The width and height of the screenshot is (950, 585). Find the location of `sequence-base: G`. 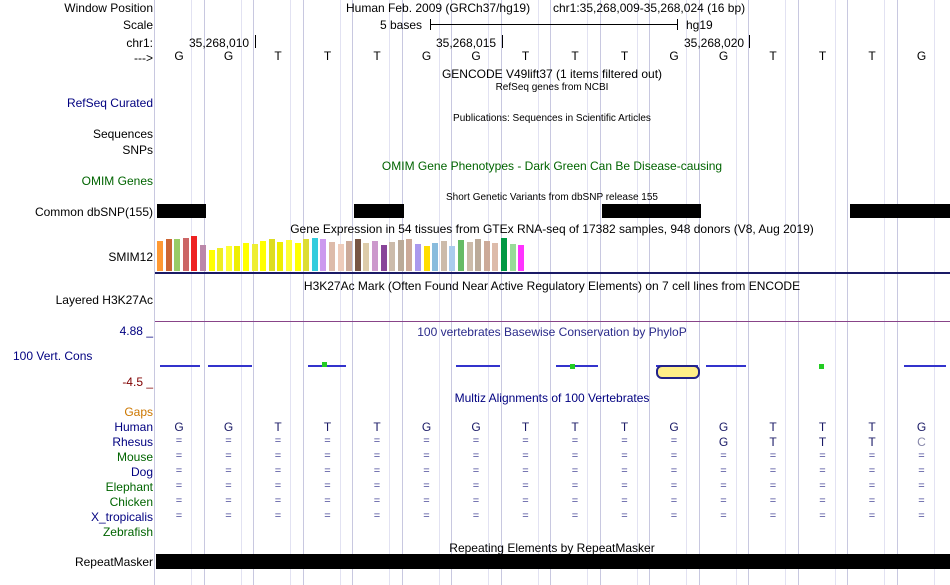

sequence-base: G is located at coordinates (179, 56).